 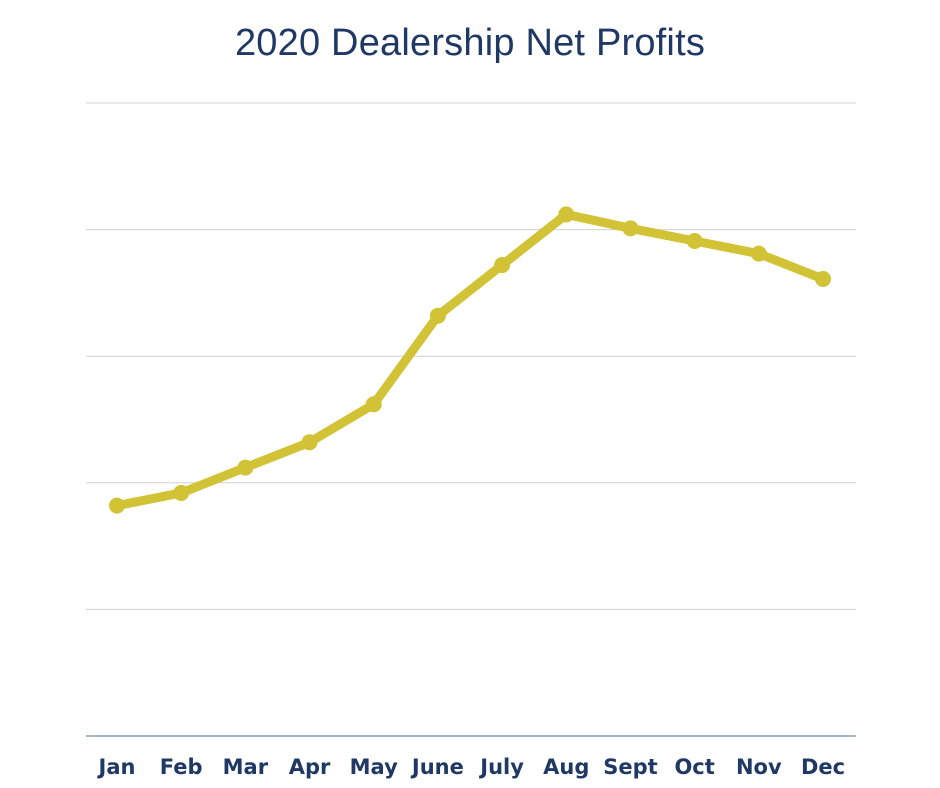 What do you see at coordinates (759, 767) in the screenshot?
I see `x-tick-label: Nov` at bounding box center [759, 767].